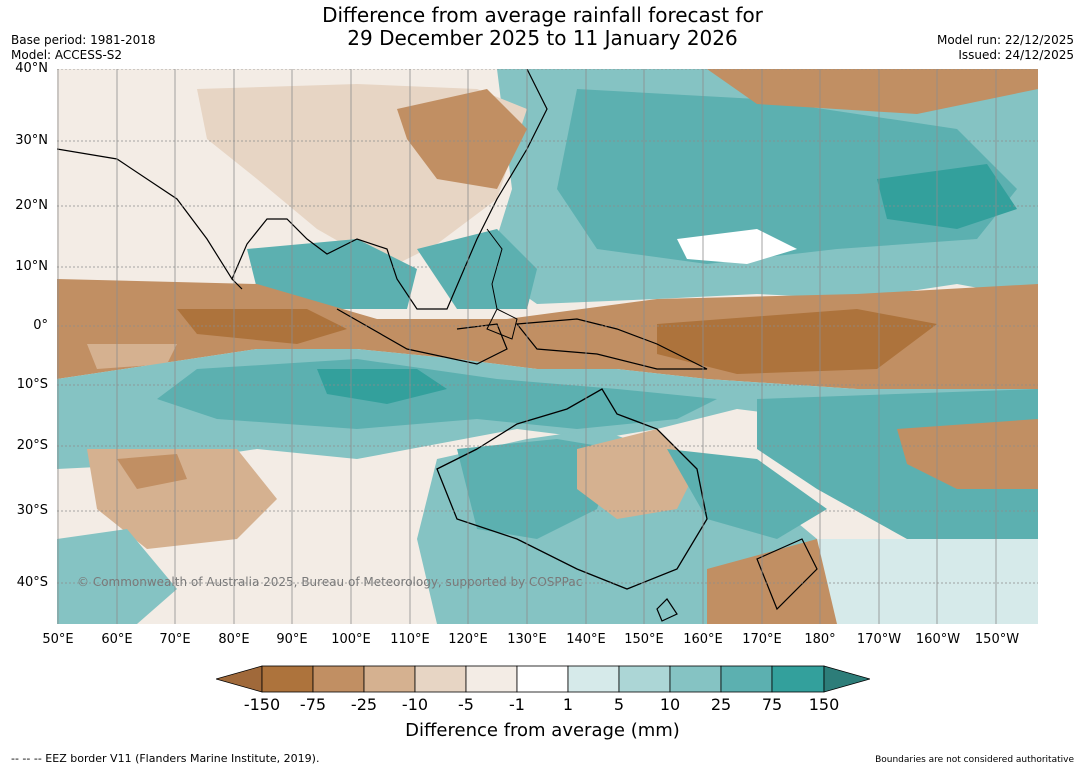  I want to click on lat-label-30n: 30°N, so click(31, 140).